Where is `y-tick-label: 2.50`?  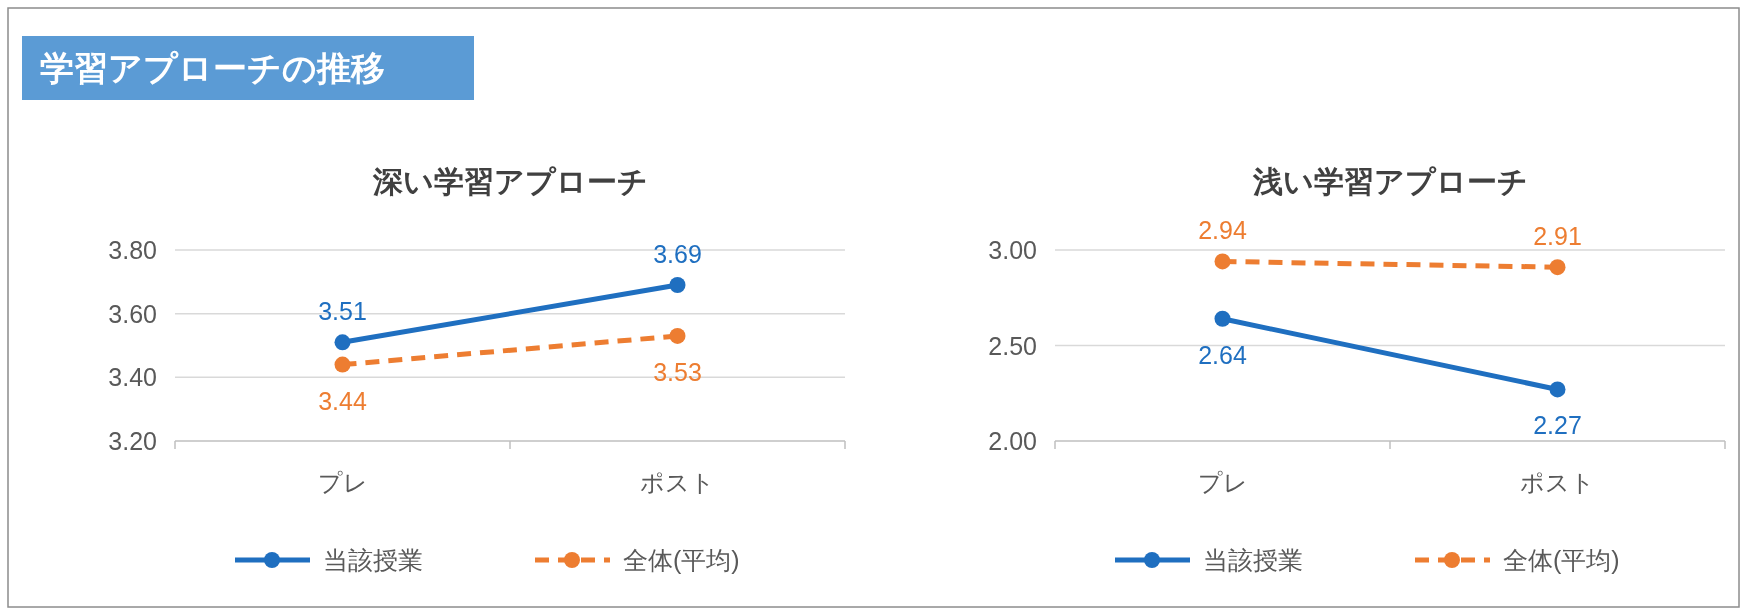
y-tick-label: 2.50 is located at coordinates (1012, 345).